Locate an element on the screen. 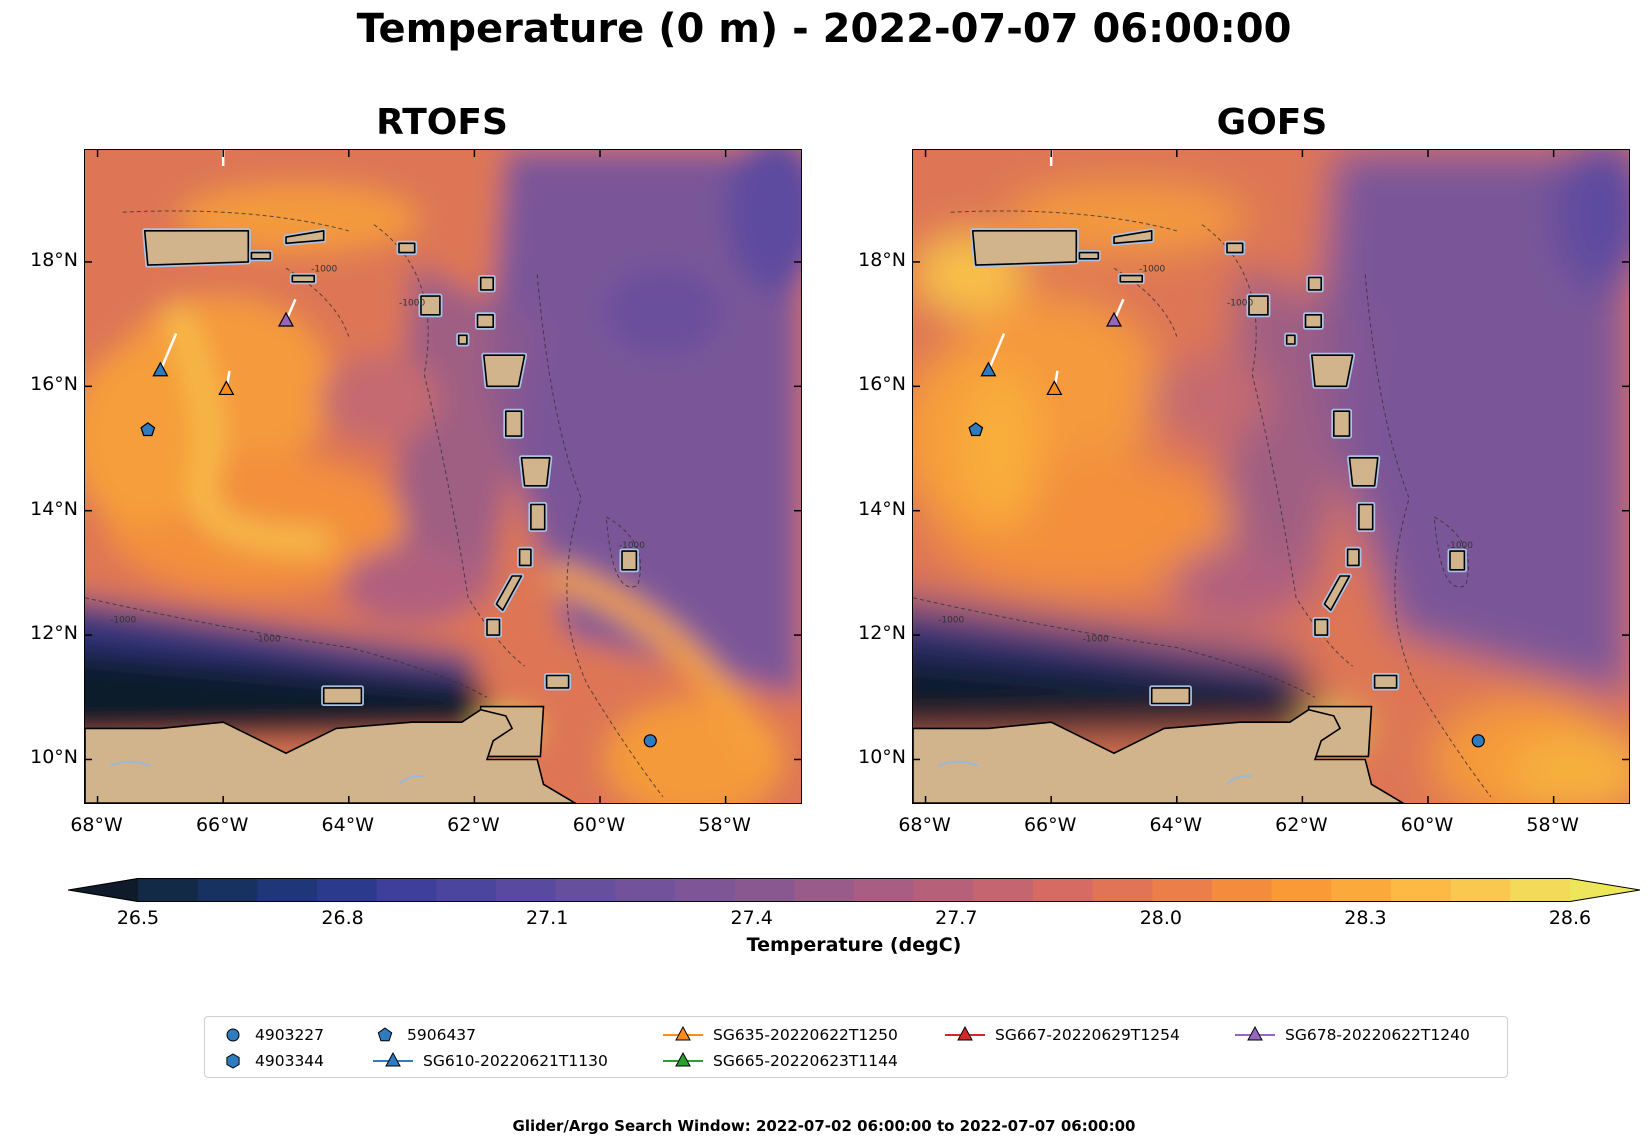 The image size is (1648, 1147). island-puerto-rico is located at coordinates (1024, 248).